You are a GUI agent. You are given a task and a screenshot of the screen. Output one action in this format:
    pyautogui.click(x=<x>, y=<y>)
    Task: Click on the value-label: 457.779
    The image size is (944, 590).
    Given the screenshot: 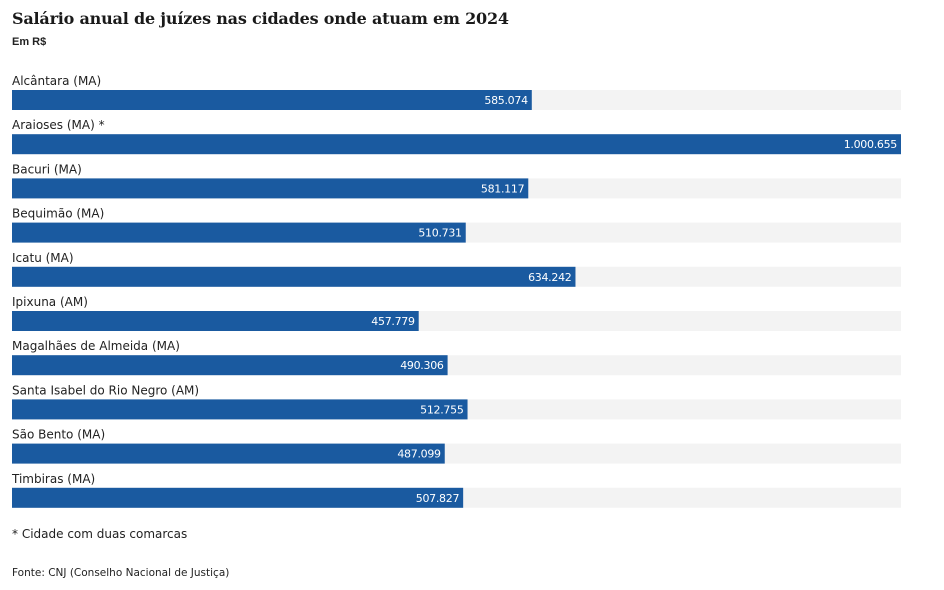 What is the action you would take?
    pyautogui.click(x=393, y=321)
    